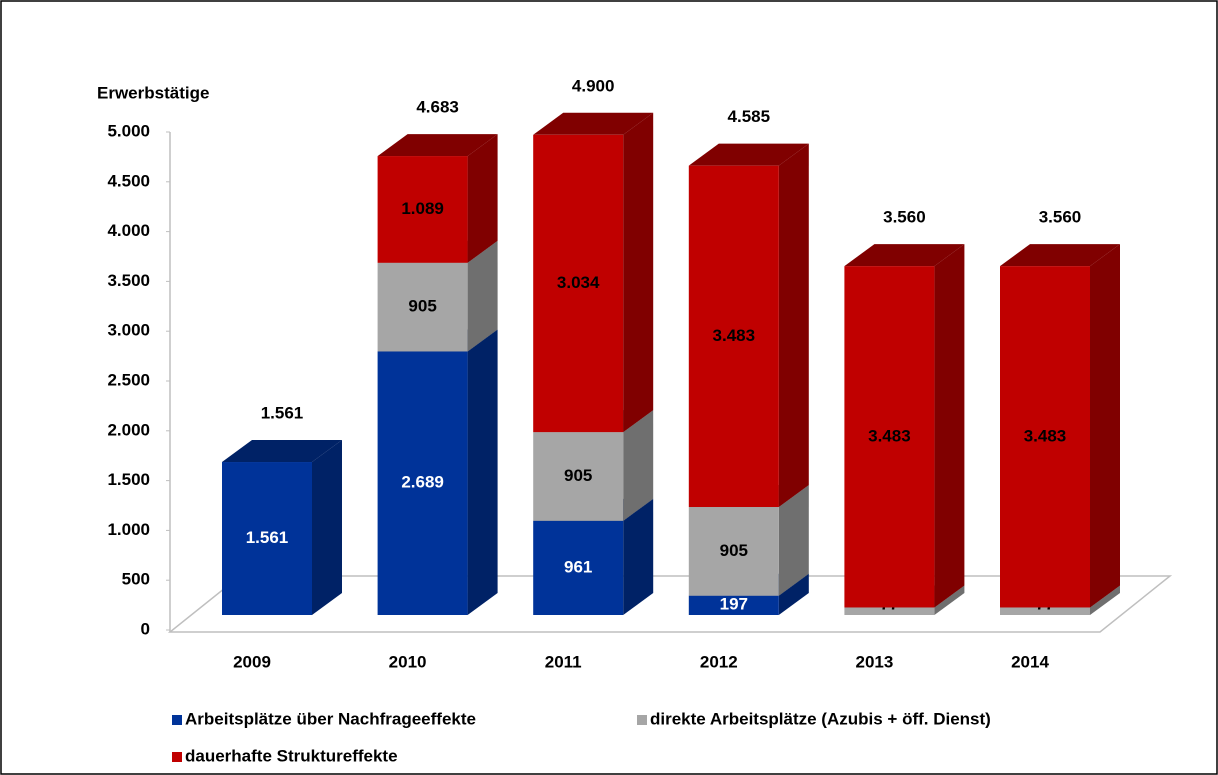  What do you see at coordinates (128, 230) in the screenshot?
I see `y-tick-label: 4.000` at bounding box center [128, 230].